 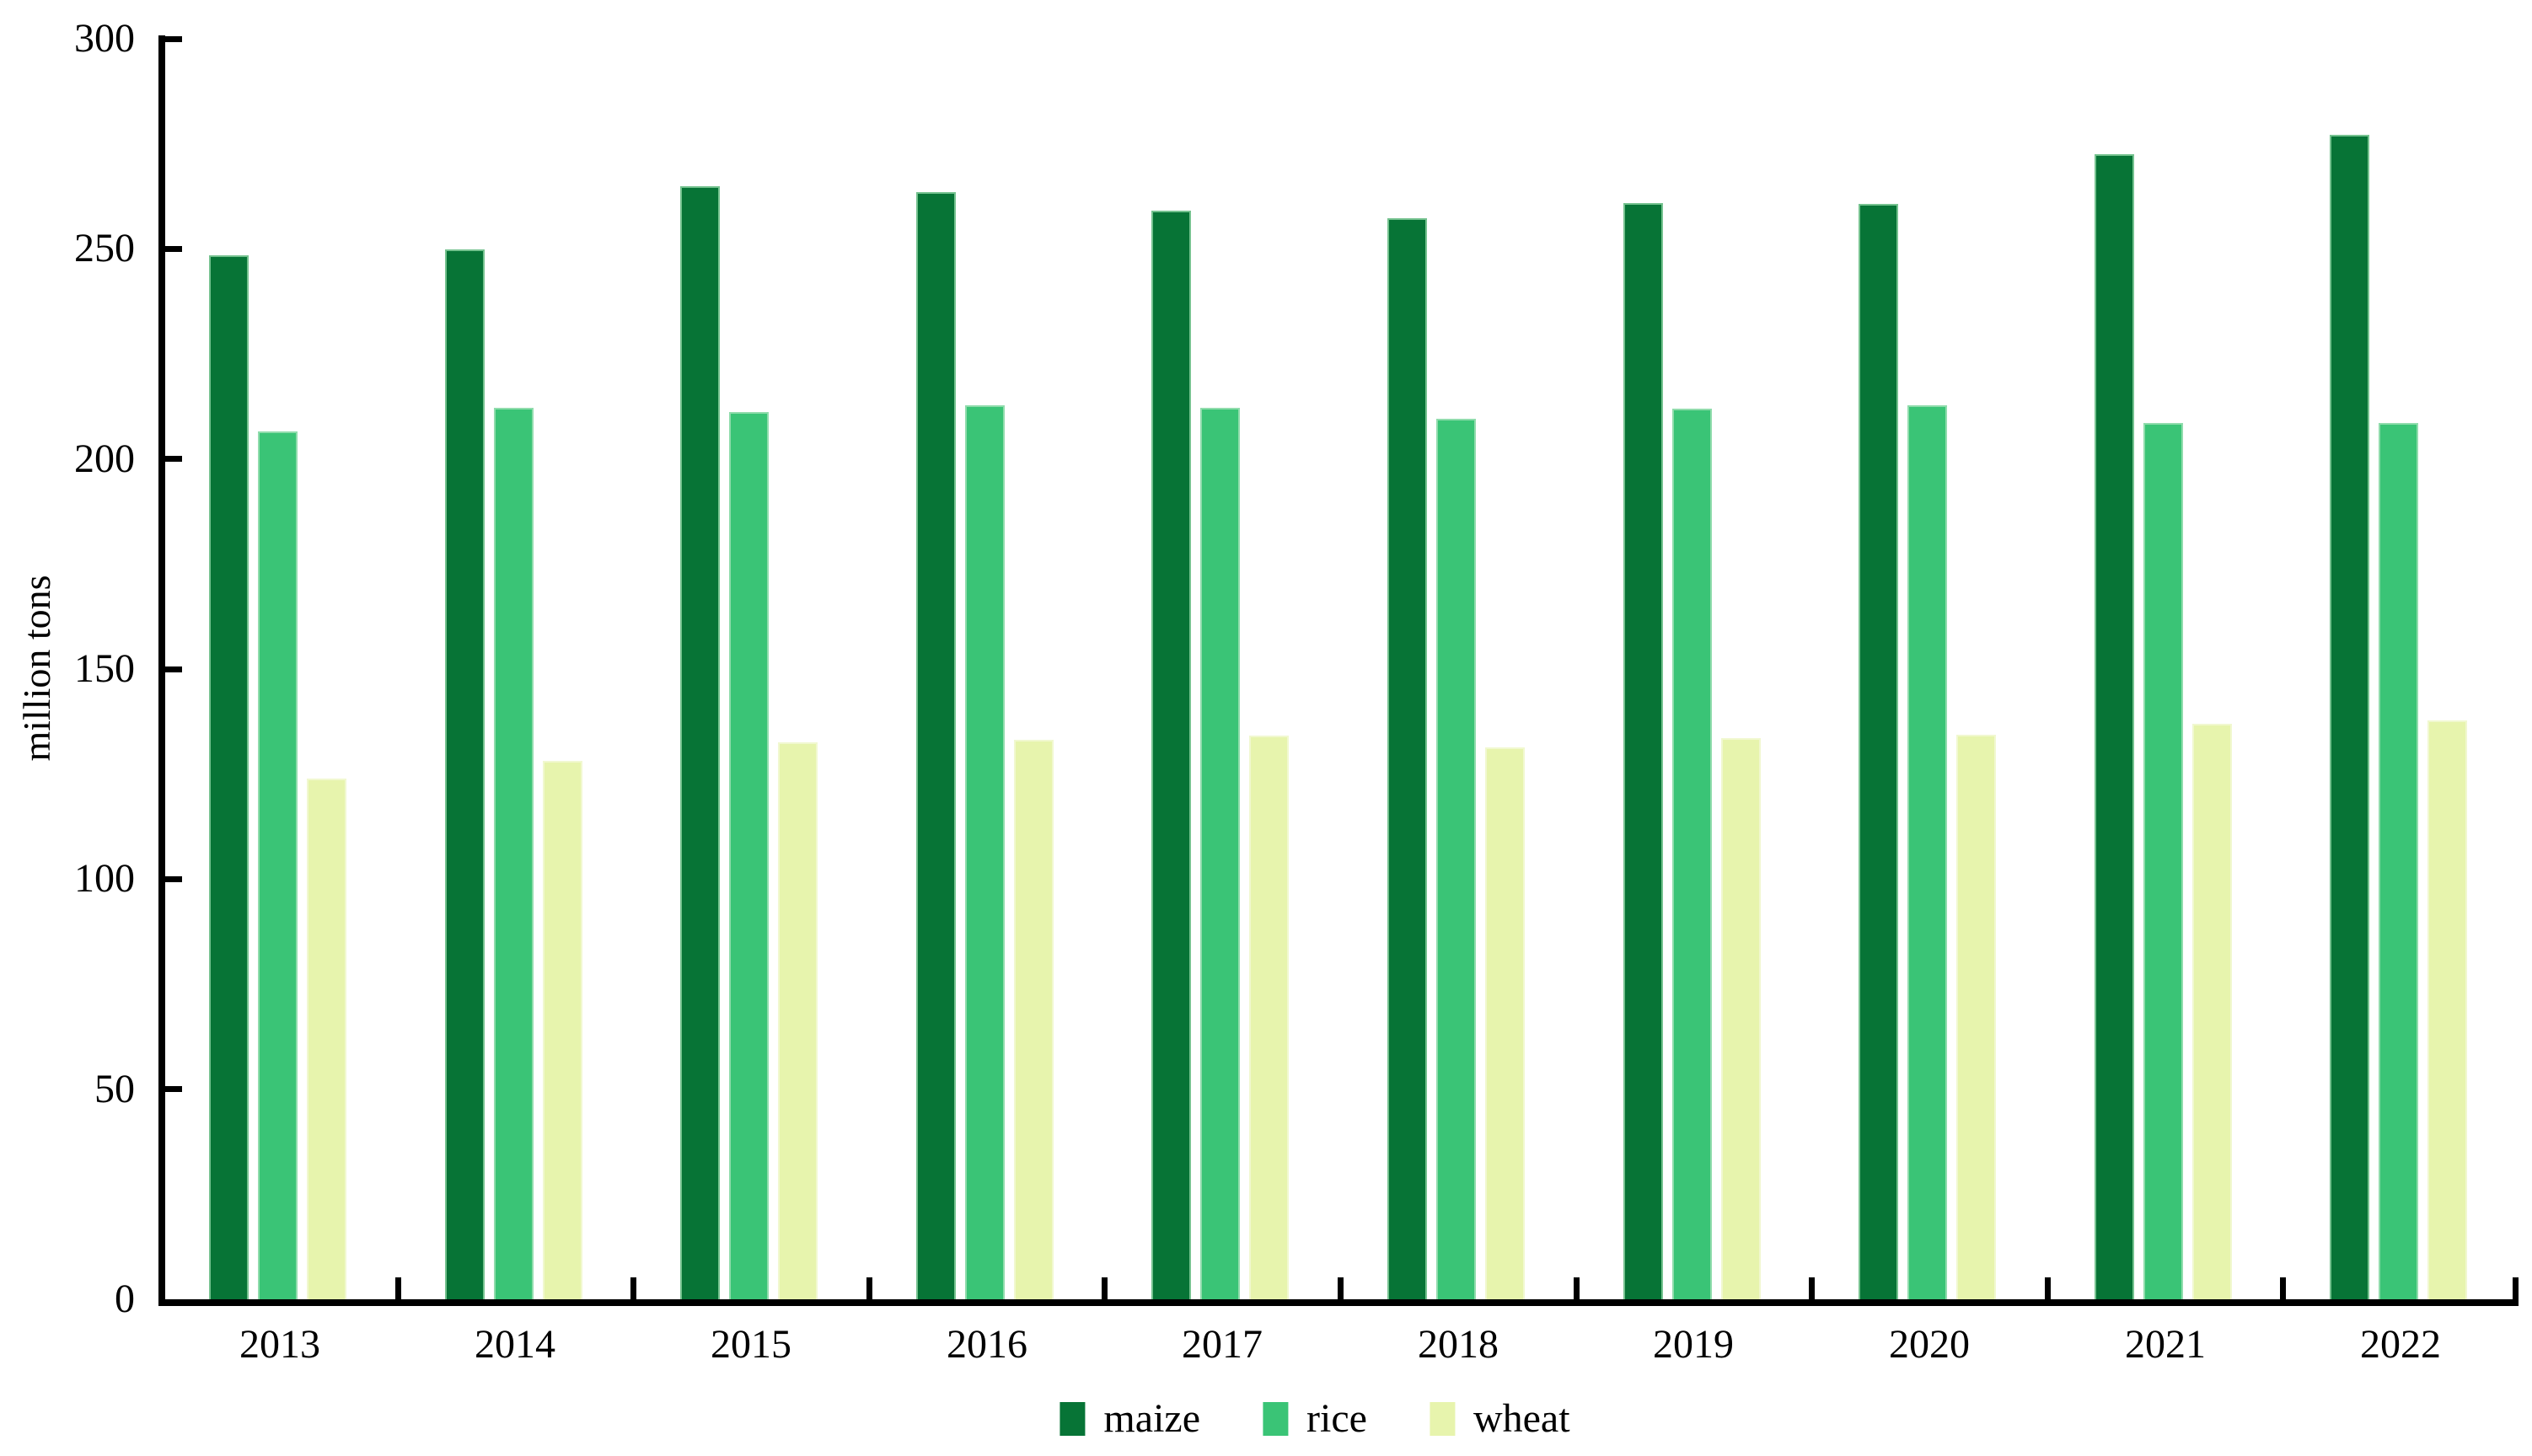 What do you see at coordinates (1456, 859) in the screenshot?
I see `bar-rice-2018` at bounding box center [1456, 859].